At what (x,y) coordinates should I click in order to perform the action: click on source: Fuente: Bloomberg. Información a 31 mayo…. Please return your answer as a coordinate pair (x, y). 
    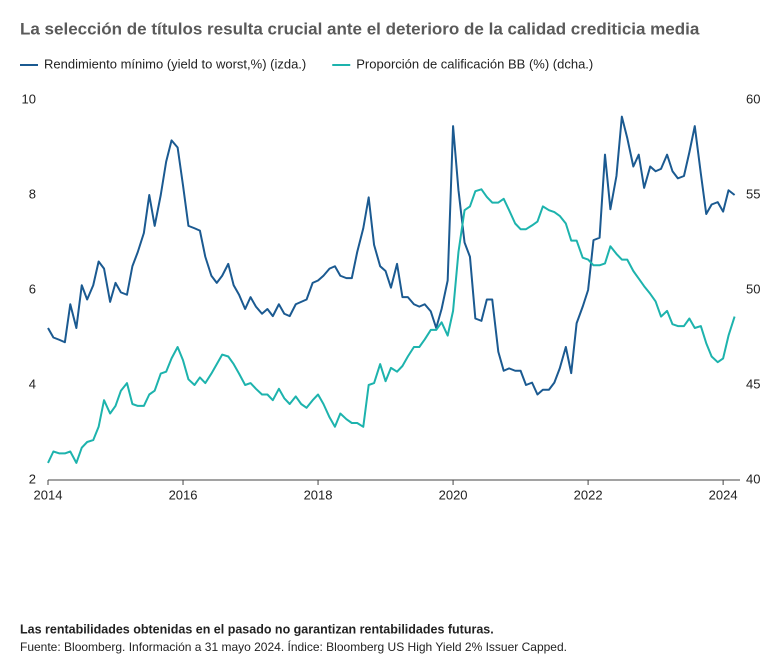
    Looking at the image, I should click on (293, 646).